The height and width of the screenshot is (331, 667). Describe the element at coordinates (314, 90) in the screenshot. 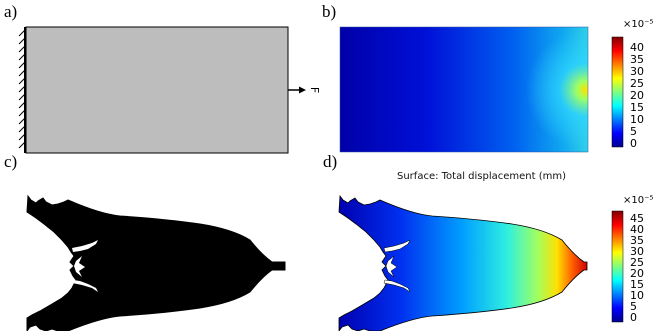

I see `force-label: F` at that location.